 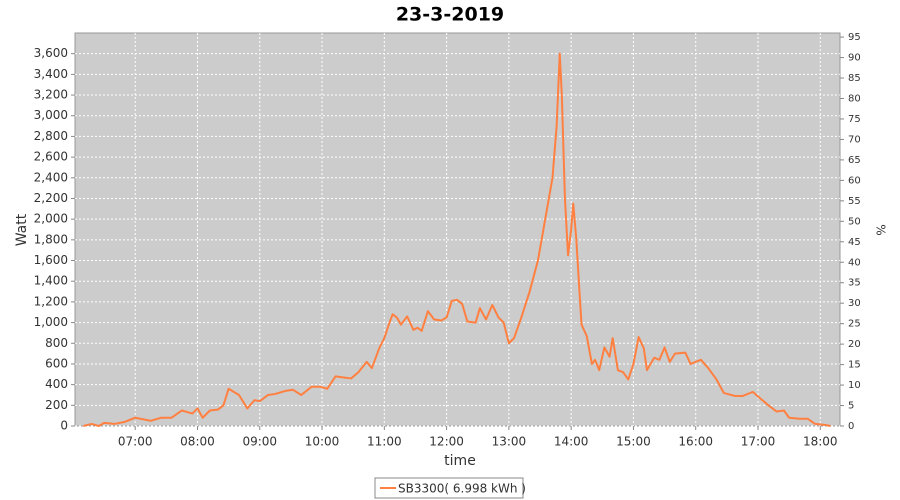 I want to click on y2-tick-label: 25, so click(x=854, y=324).